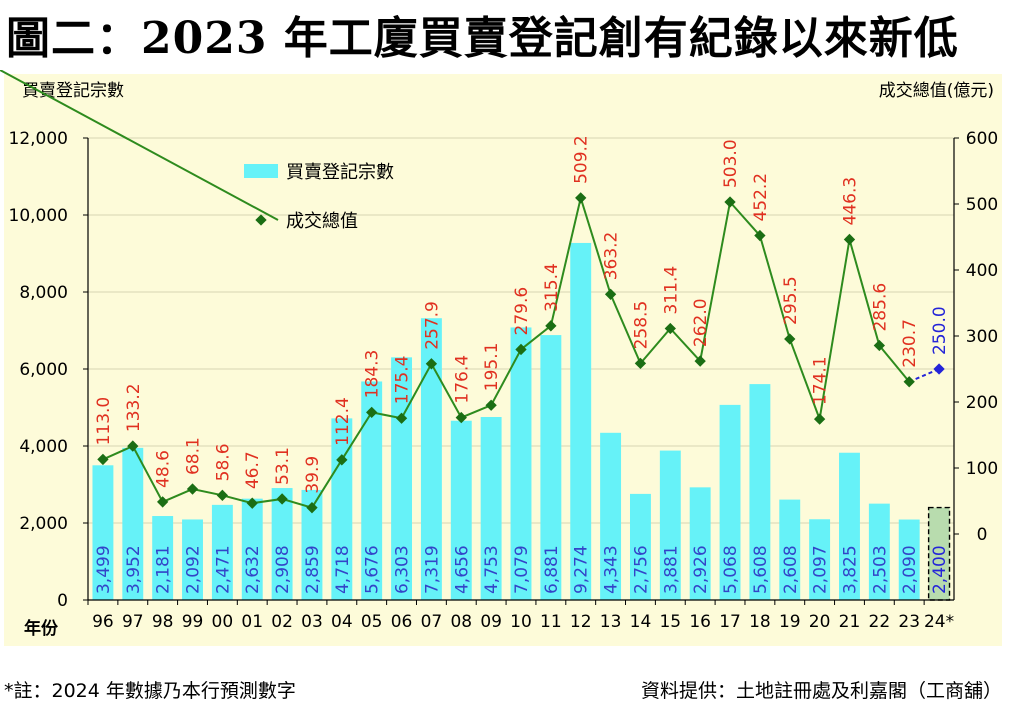 Image resolution: width=1014 pixels, height=707 pixels. I want to click on x-tick-label: 08, so click(461, 622).